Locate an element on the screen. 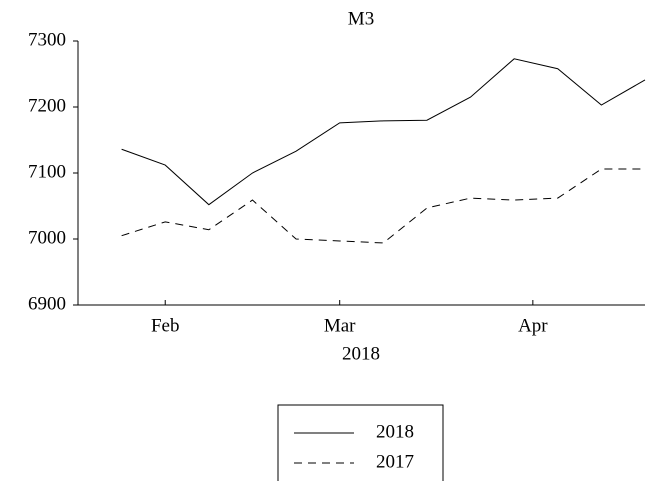 This screenshot has height=481, width=657. x-axis-label: 2018 is located at coordinates (361, 353).